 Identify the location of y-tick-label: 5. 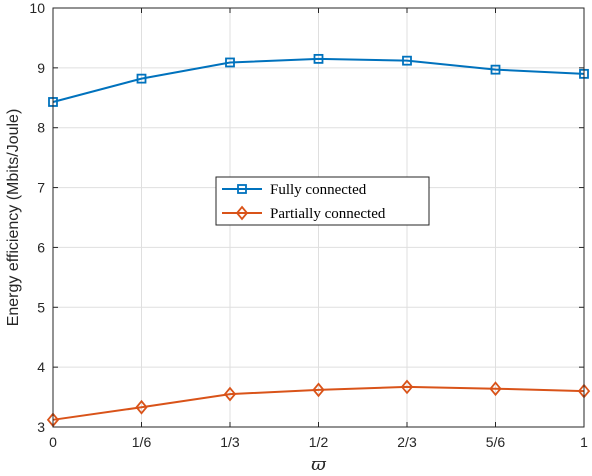
(41, 307).